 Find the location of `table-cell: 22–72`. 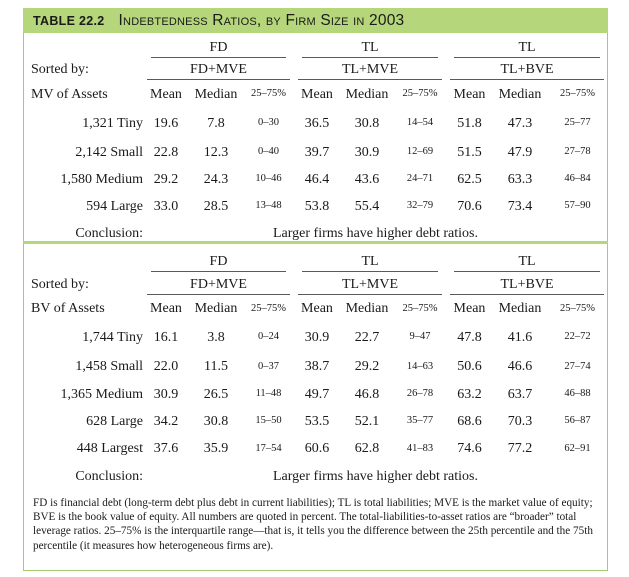

table-cell: 22–72 is located at coordinates (577, 337).